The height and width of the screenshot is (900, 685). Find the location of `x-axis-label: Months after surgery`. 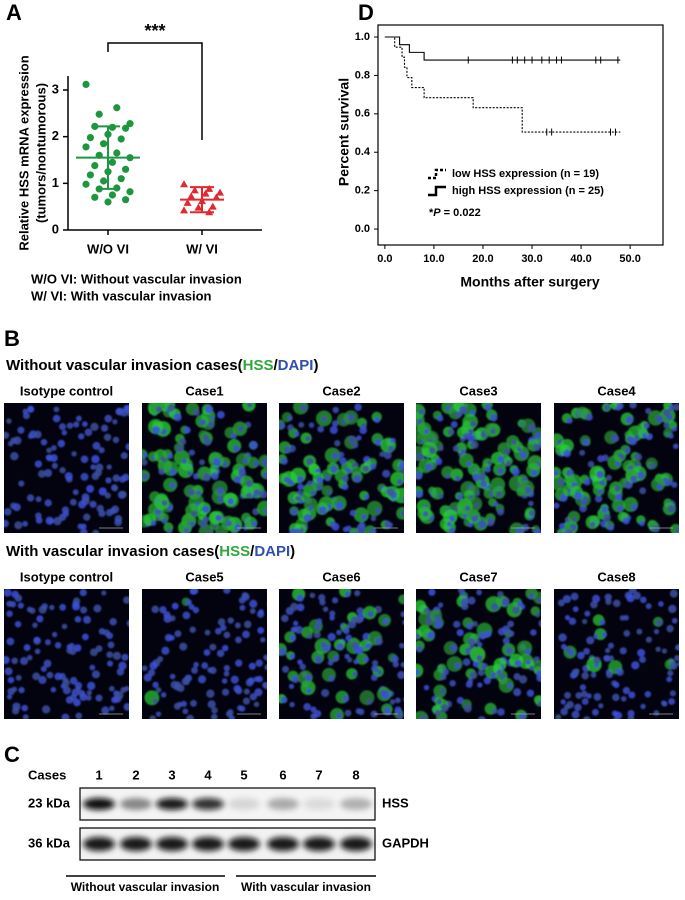

x-axis-label: Months after surgery is located at coordinates (529, 282).